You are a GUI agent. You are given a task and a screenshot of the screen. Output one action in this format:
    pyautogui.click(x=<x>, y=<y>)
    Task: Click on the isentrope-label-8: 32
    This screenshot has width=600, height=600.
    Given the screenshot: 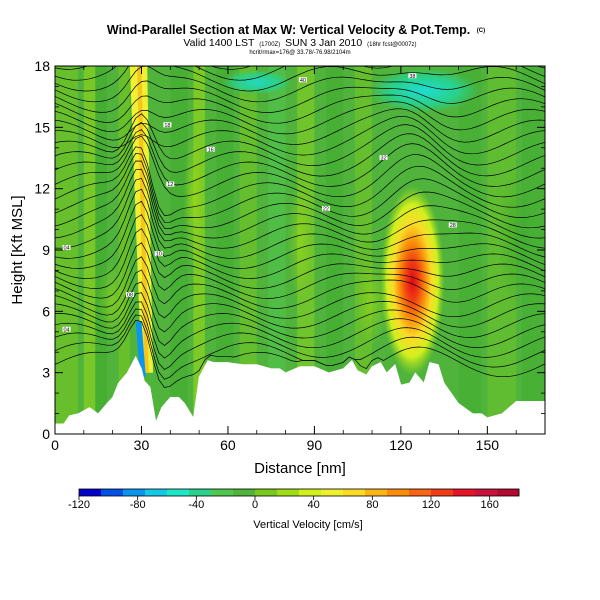 What is the action you would take?
    pyautogui.click(x=384, y=159)
    